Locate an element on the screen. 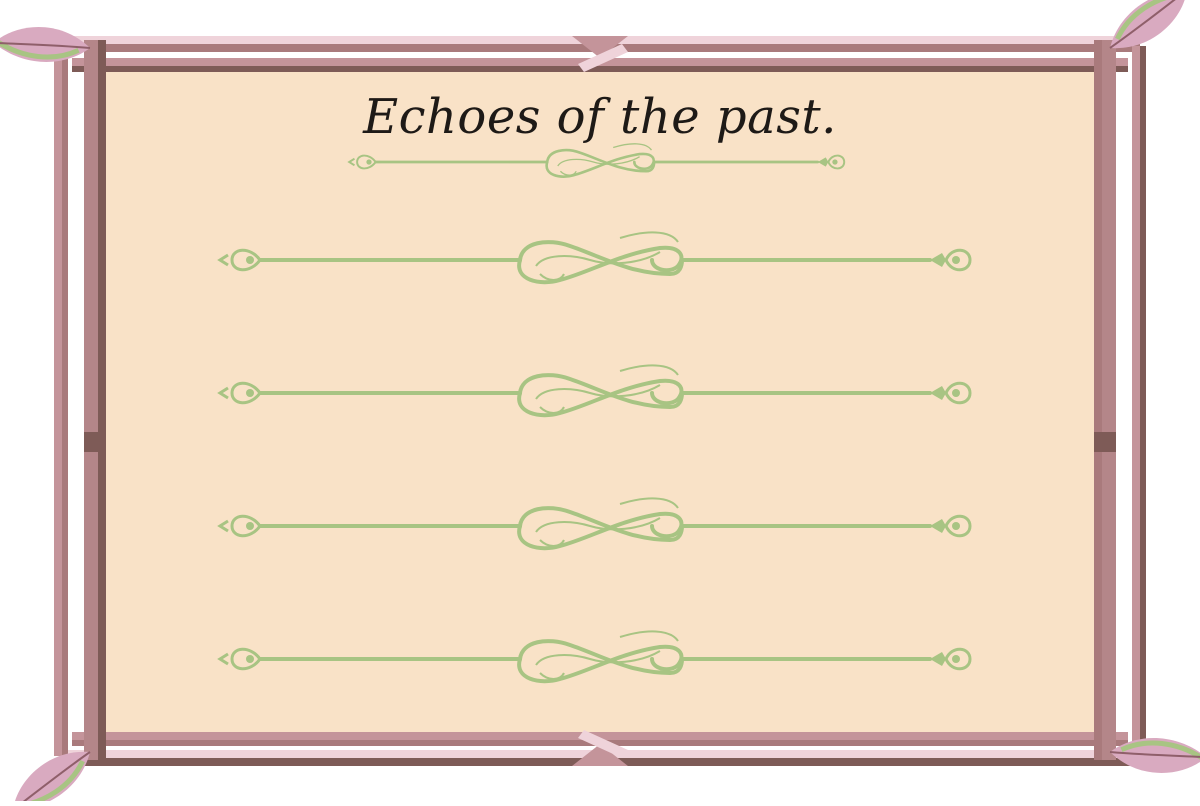  page-title: Echoes of the past. is located at coordinates (600, 117).